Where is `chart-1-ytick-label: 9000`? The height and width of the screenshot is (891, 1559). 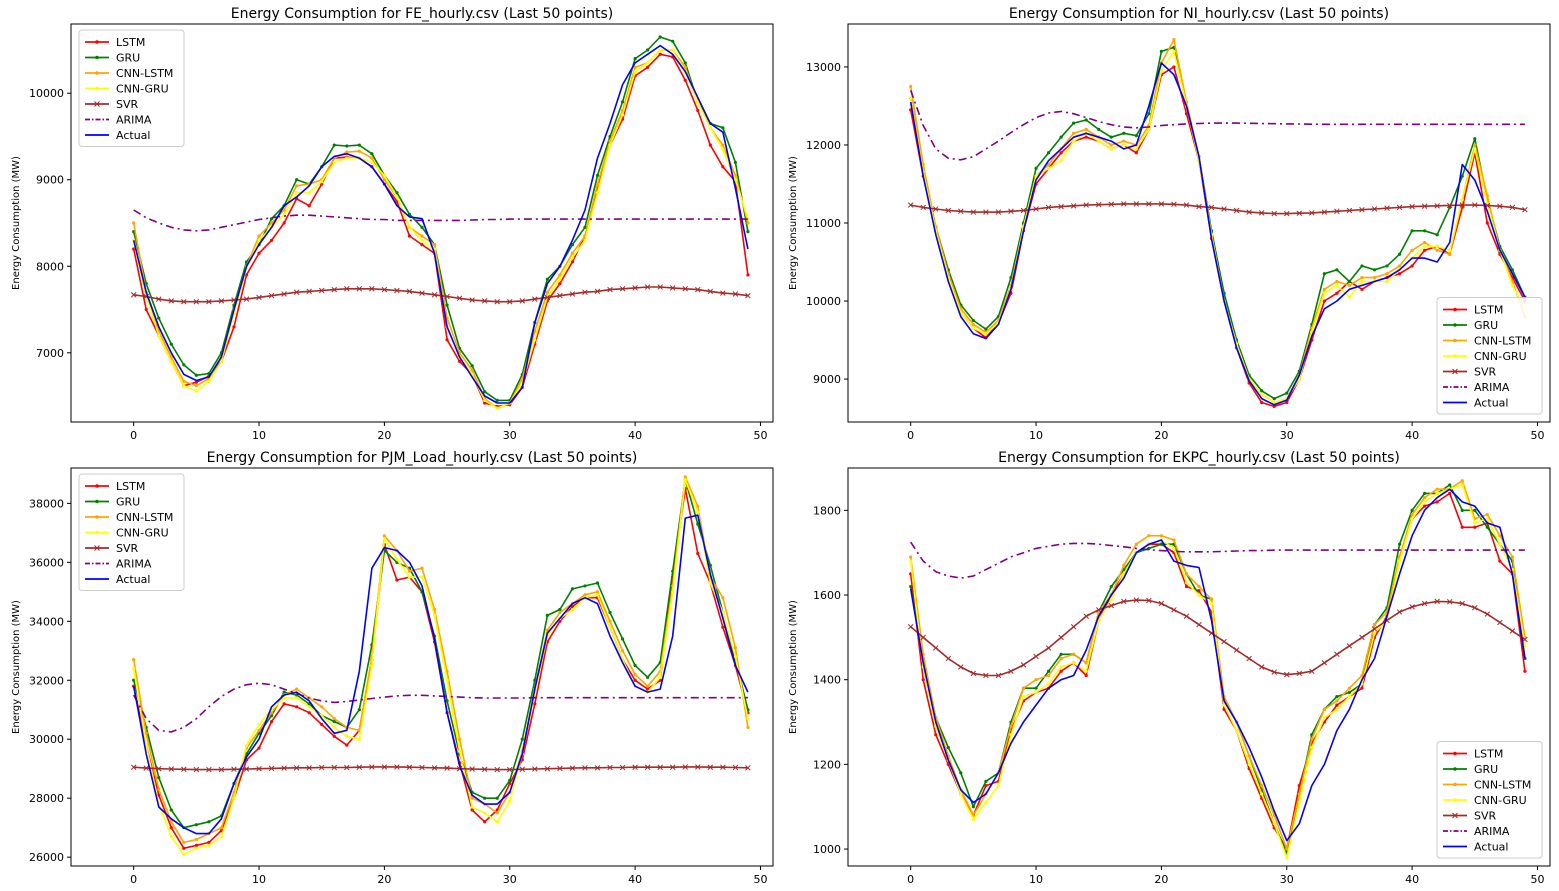 chart-1-ytick-label: 9000 is located at coordinates (50, 180).